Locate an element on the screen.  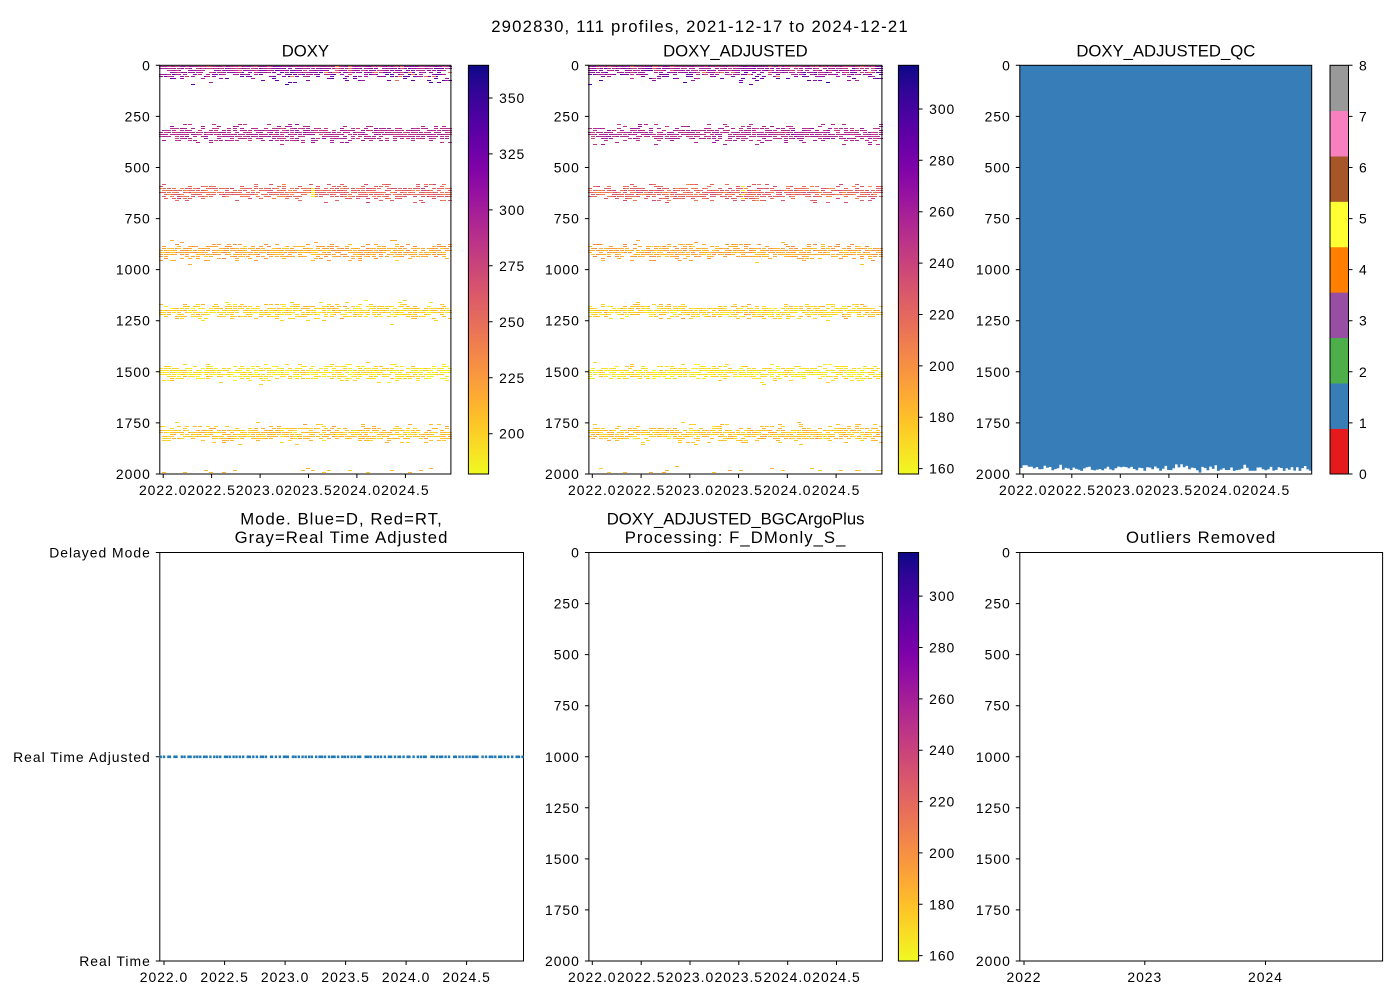
svg-text: DOXY_ADJUSTED_BGCArgoPlus is located at coordinates (736, 518).